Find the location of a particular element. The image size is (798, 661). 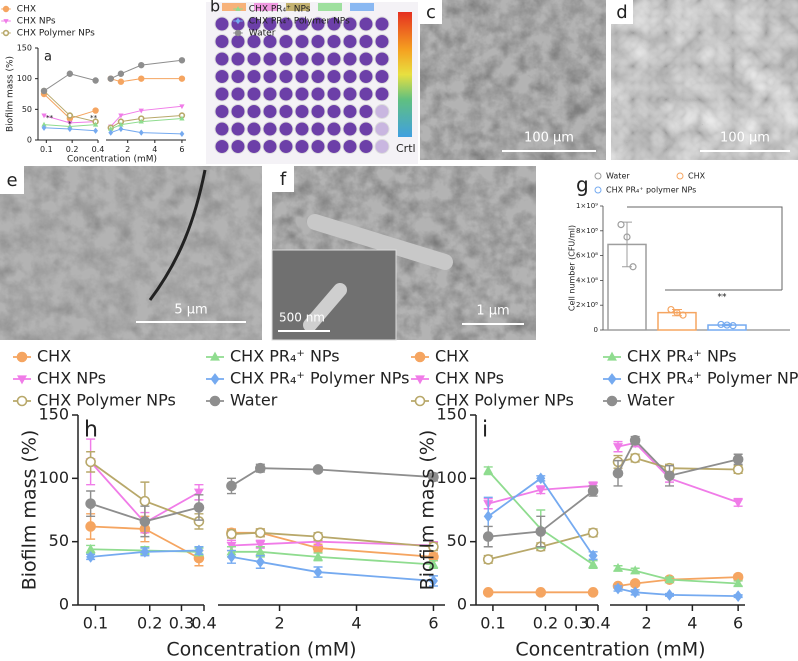

legend-label: CHX NPs is located at coordinates (36, 22).